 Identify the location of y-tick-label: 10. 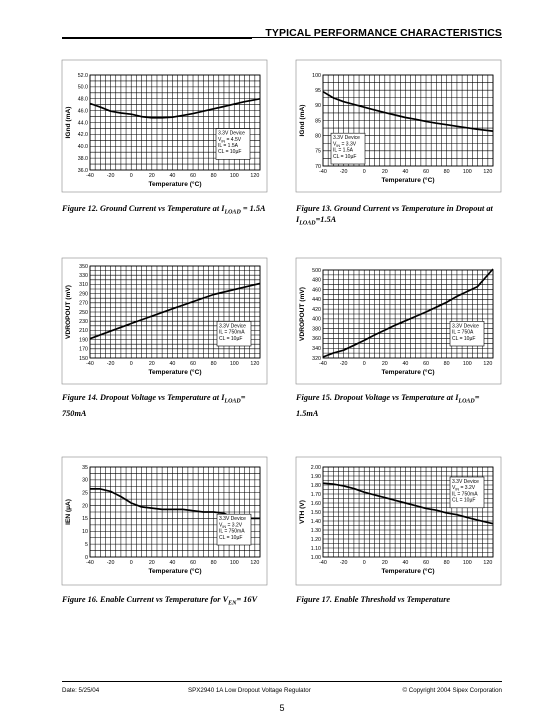
(85, 532).